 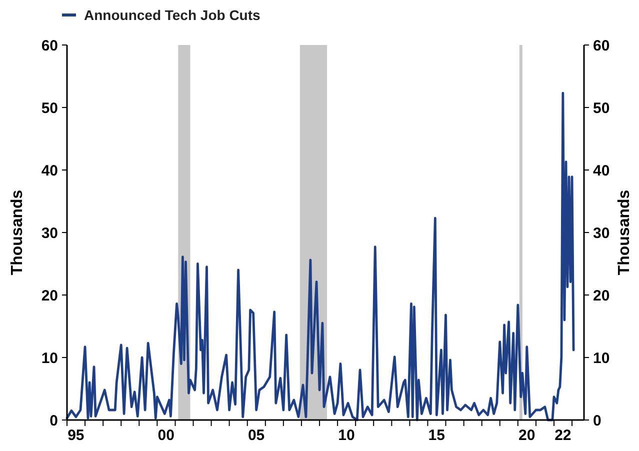 I want to click on y-tick-label: 20, so click(x=49, y=295).